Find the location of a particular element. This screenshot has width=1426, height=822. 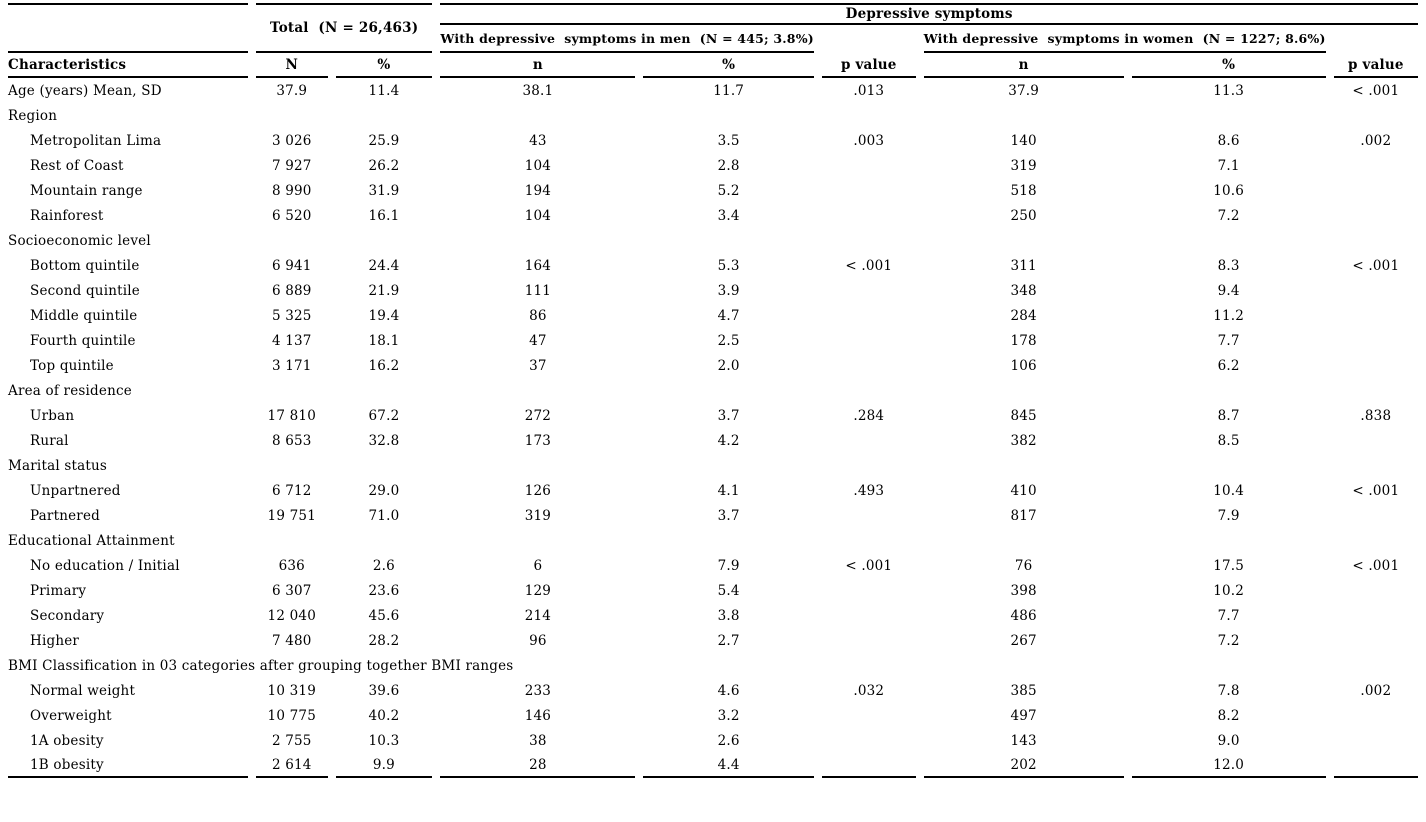

cell-value: 7.9 is located at coordinates (1228, 515).